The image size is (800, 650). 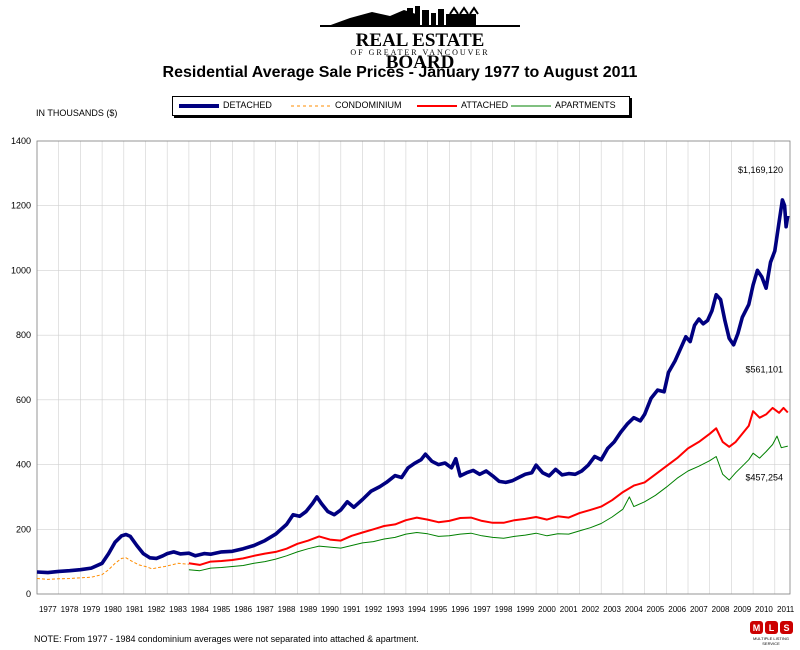 I want to click on y-tick-label: 1200, so click(x=21, y=206).